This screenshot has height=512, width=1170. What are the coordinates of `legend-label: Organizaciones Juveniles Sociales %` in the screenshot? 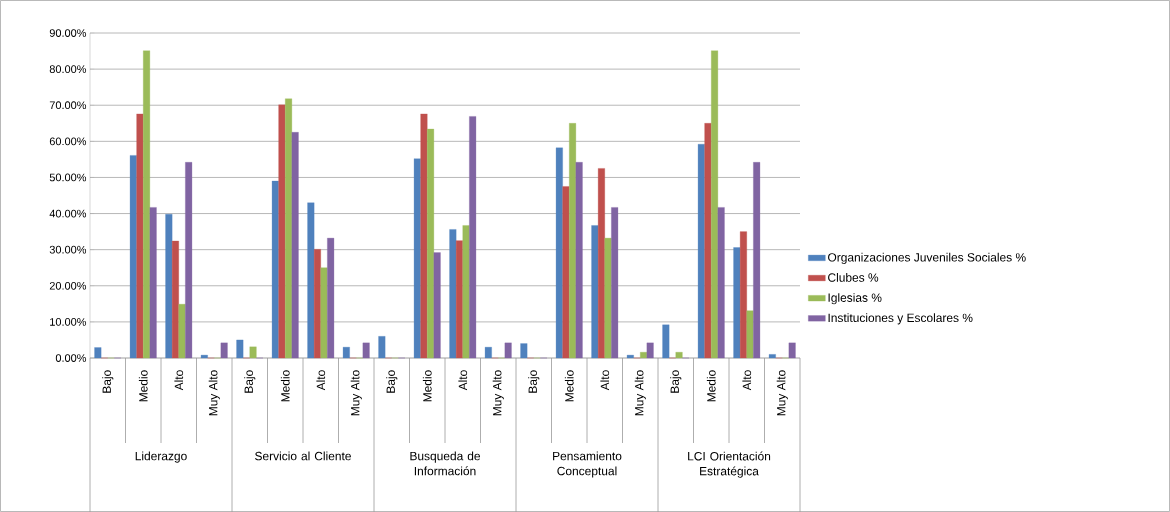 It's located at (927, 258).